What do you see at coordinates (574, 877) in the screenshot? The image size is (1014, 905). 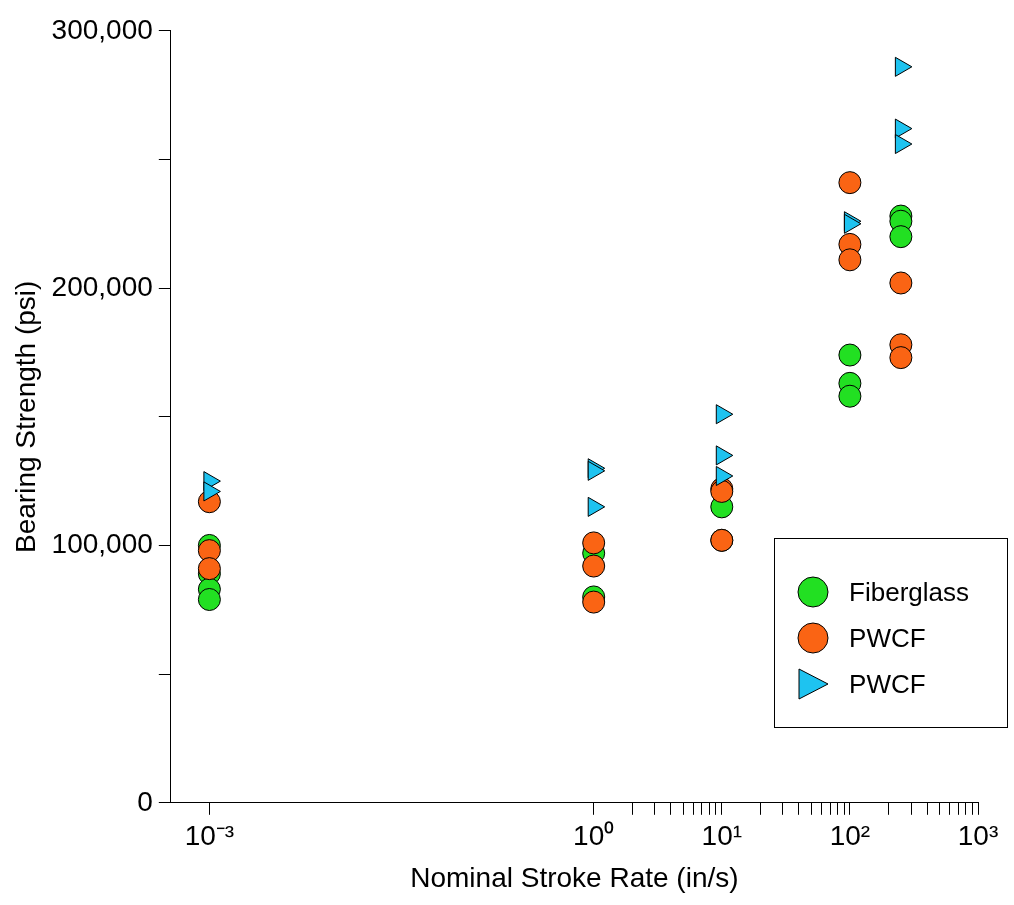 I see `x-axis-title: Nominal Stroke Rate (in/s)` at bounding box center [574, 877].